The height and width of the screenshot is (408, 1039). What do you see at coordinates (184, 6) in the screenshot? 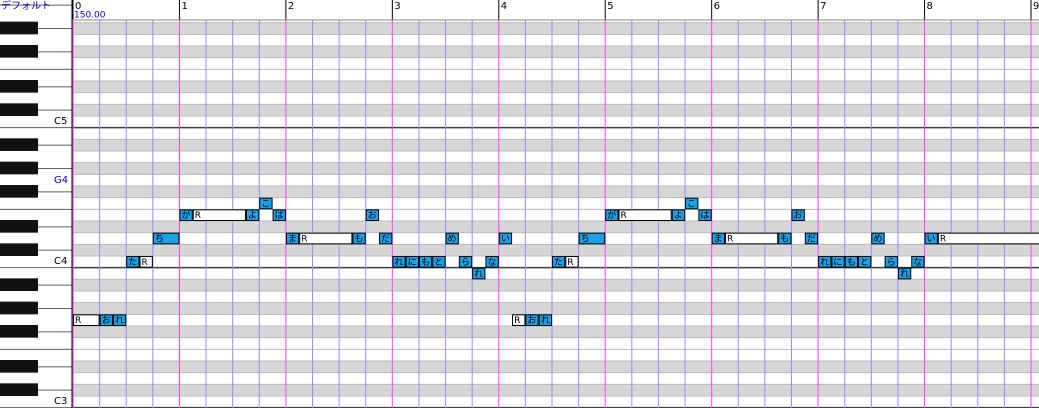
I see `measure-number: 1` at bounding box center [184, 6].